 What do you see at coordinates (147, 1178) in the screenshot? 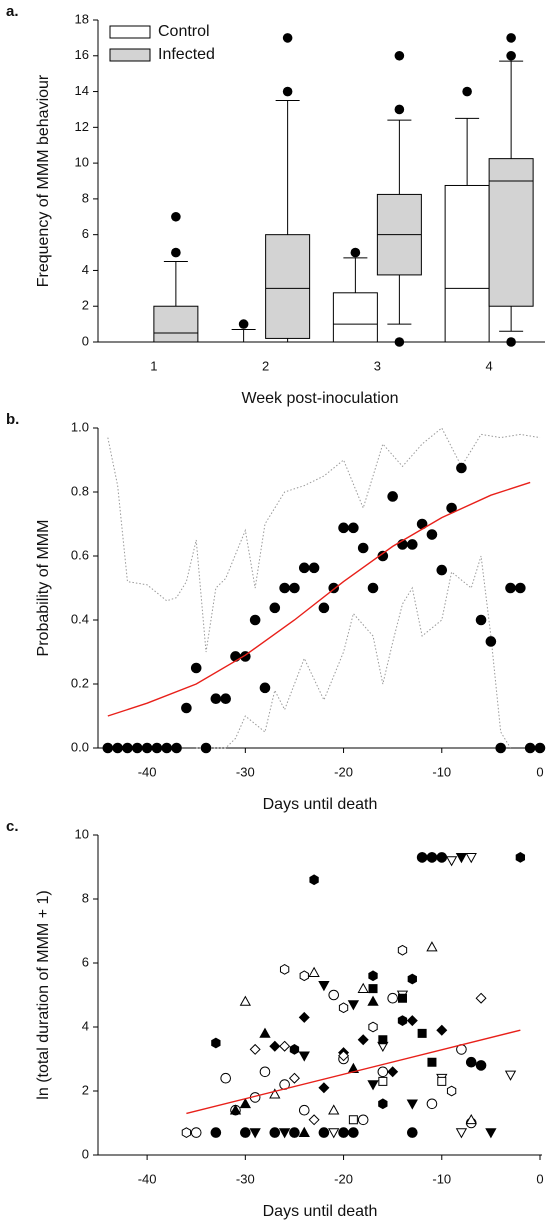
I see `x-tick-label: -40` at bounding box center [147, 1178].